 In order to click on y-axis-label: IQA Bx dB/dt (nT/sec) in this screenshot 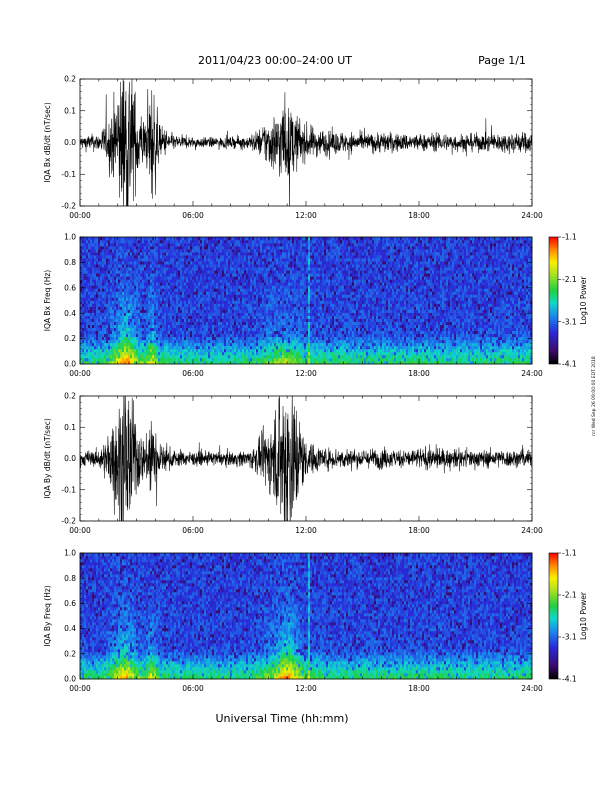, I will do `click(47, 142)`.